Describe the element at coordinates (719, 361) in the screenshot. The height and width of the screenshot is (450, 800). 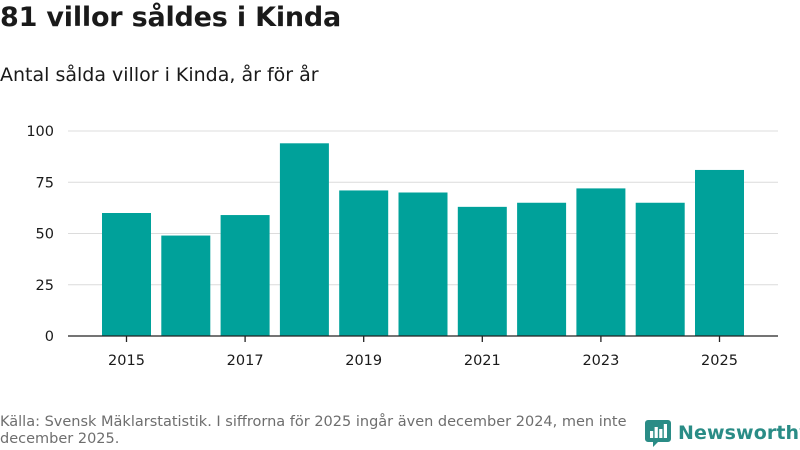
I see `x-tick-label: 2025` at that location.